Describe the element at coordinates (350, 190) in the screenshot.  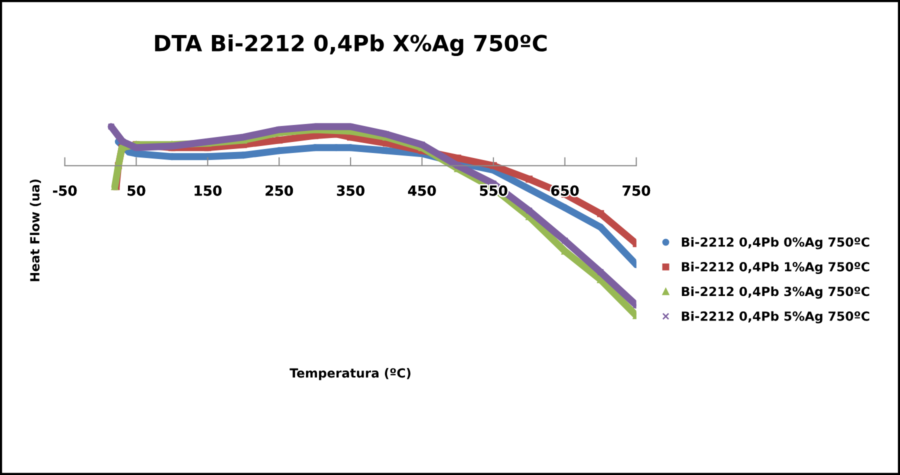
I see `x-tick-label: 350` at that location.